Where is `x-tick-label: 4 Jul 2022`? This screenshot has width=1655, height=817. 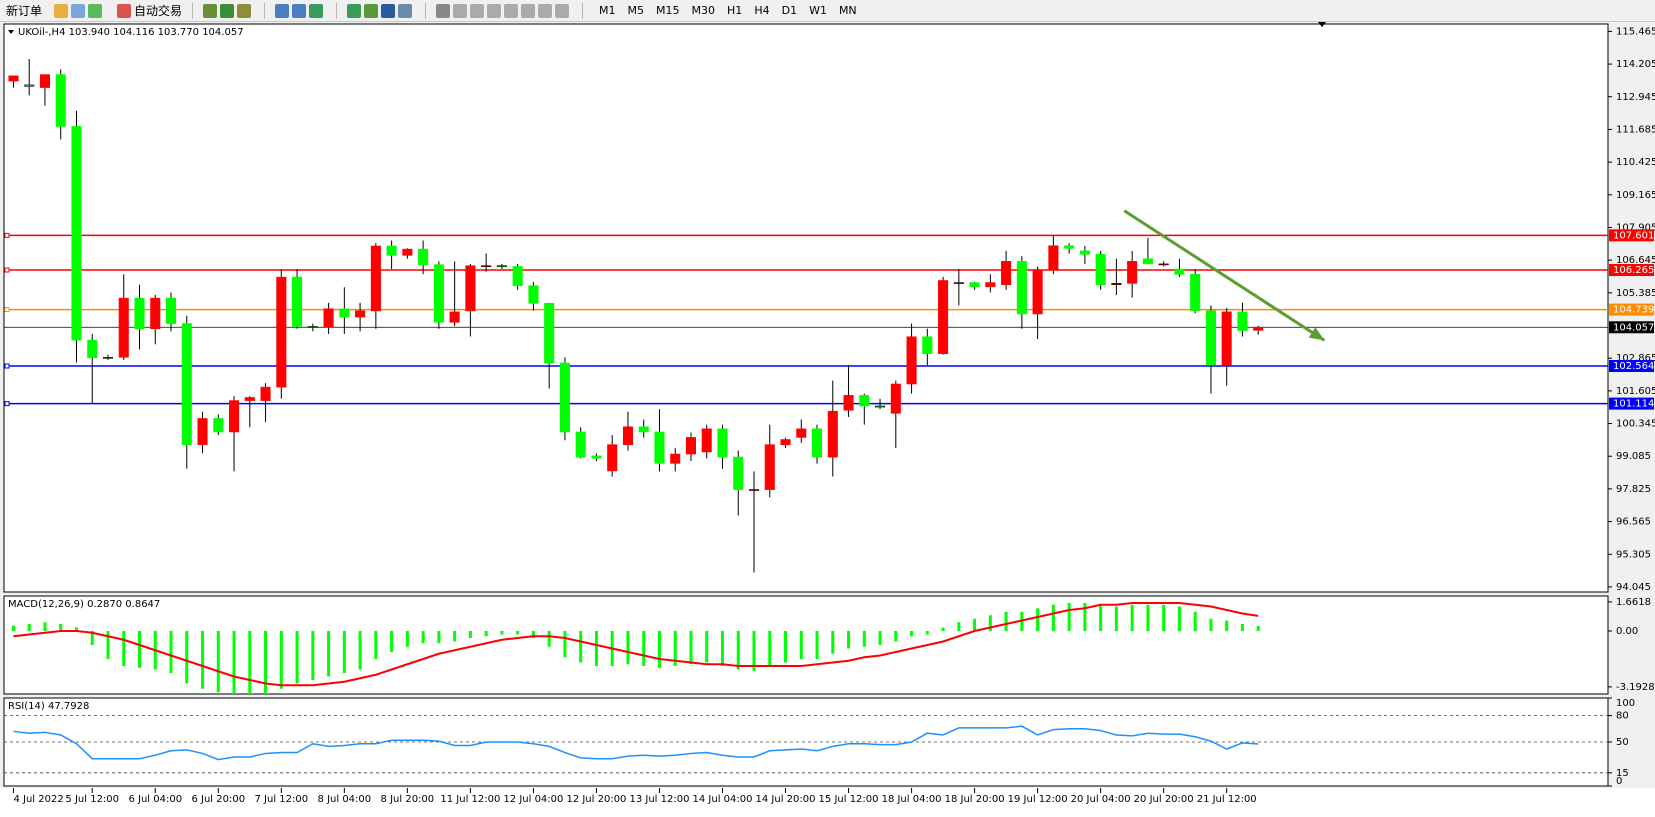 x-tick-label: 4 Jul 2022 is located at coordinates (38, 799).